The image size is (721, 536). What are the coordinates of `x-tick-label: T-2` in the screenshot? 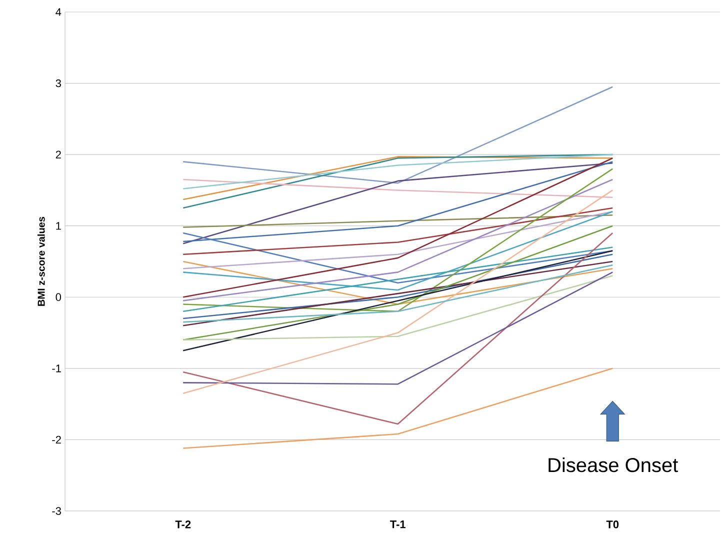 It's located at (183, 524).